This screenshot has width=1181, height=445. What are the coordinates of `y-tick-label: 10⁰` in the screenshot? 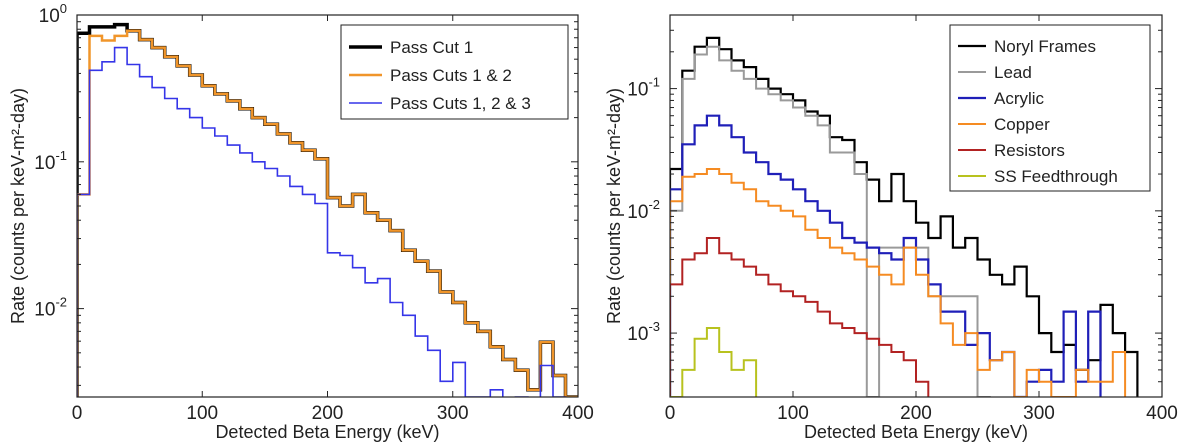 It's located at (53, 14).